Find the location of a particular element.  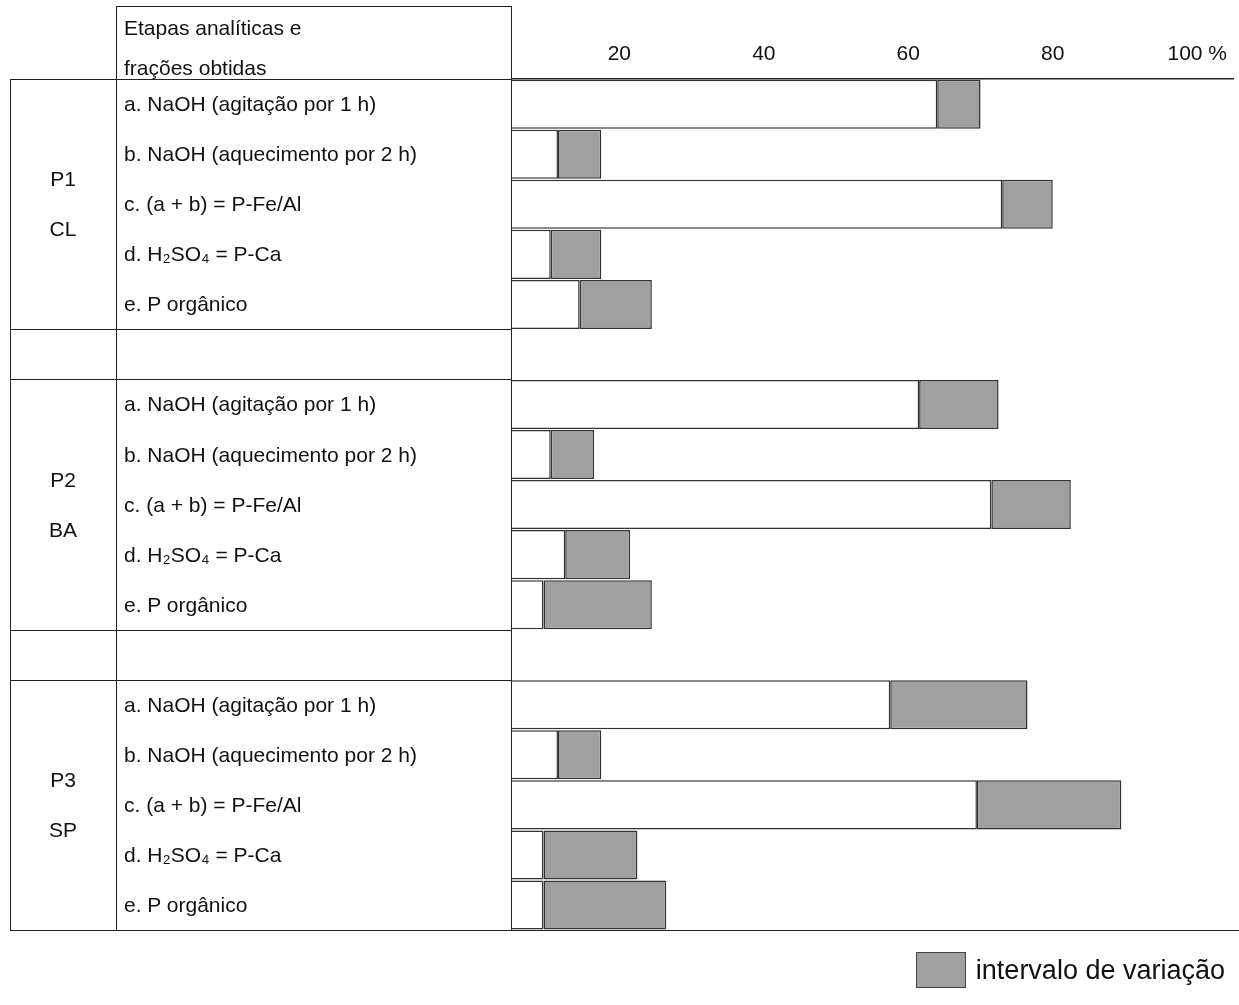

legend-label: intervalo de variação is located at coordinates (1100, 970).